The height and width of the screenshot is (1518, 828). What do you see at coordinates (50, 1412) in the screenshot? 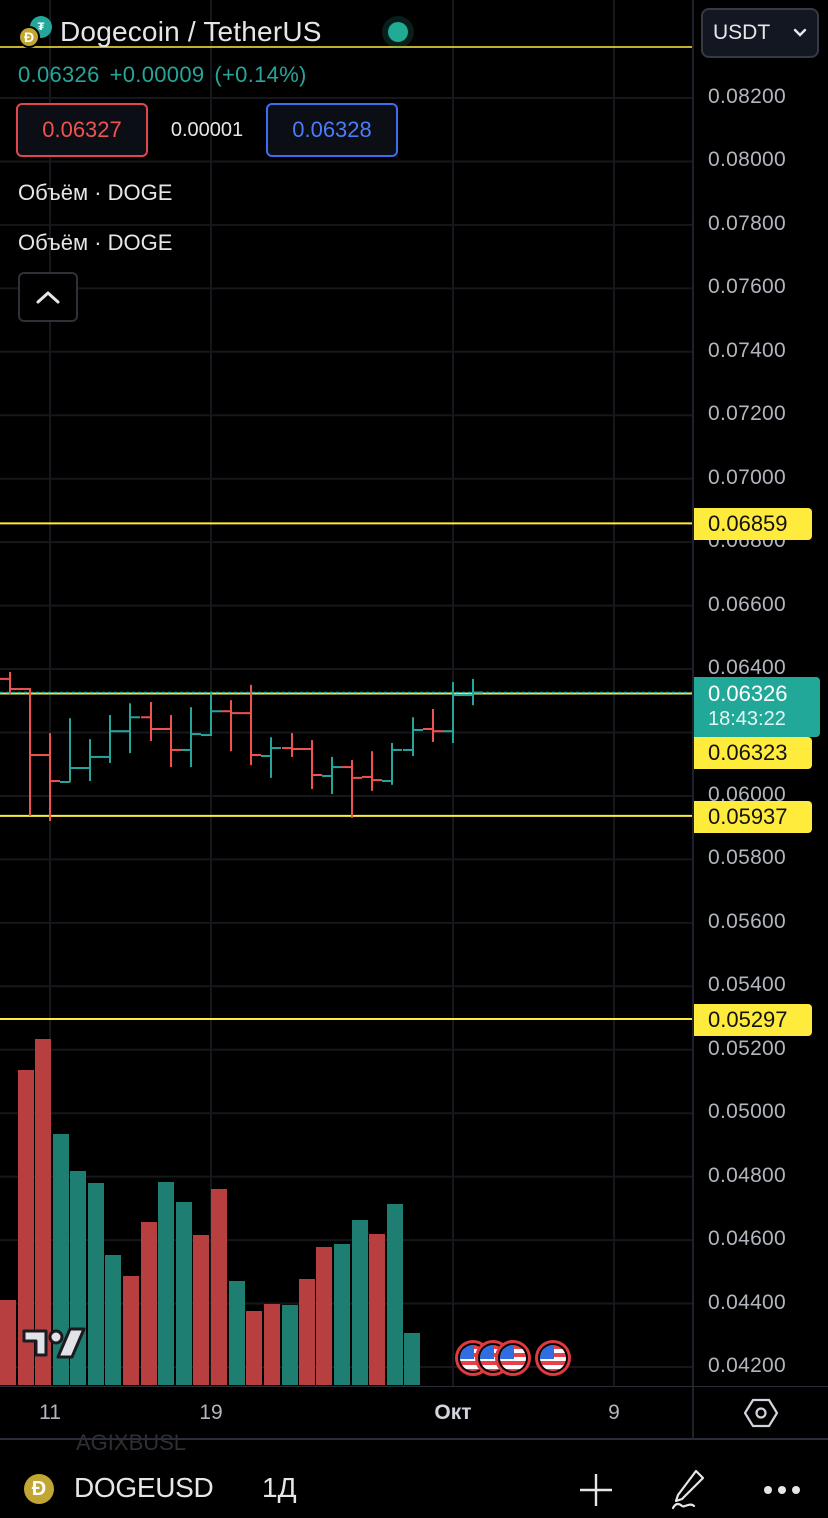
I see `time-label: 11` at bounding box center [50, 1412].